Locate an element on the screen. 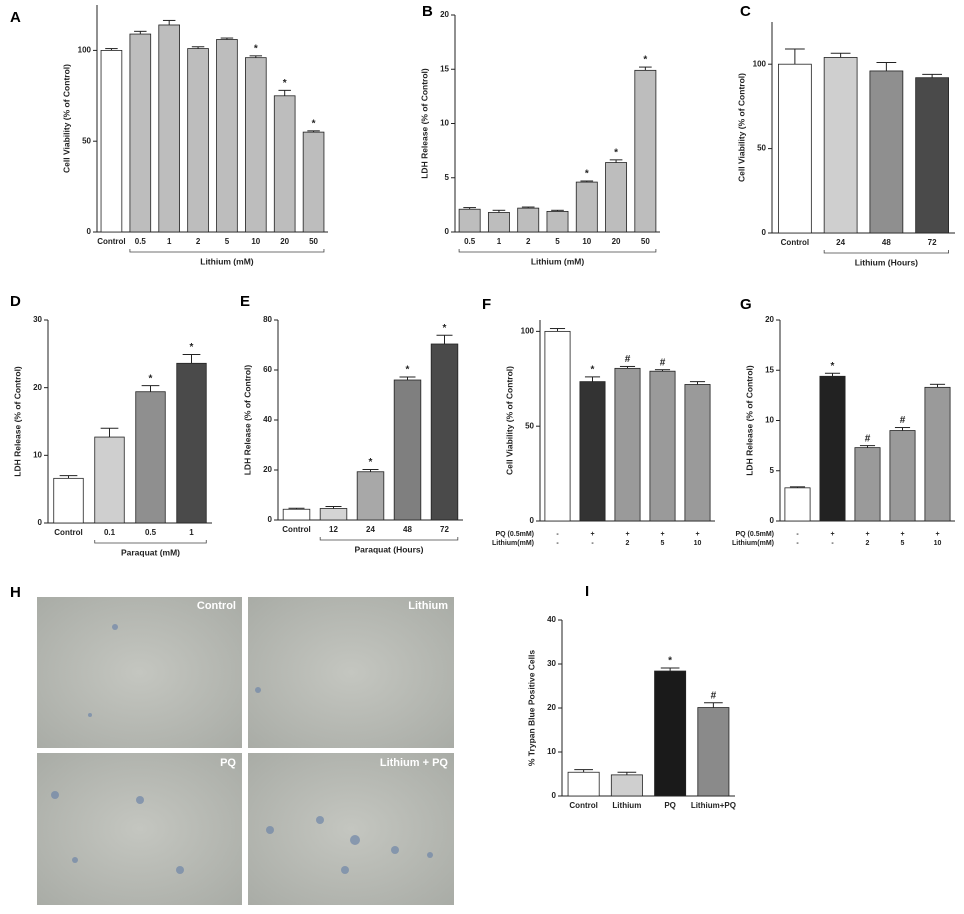  x-tick-label: 24 is located at coordinates (840, 242).